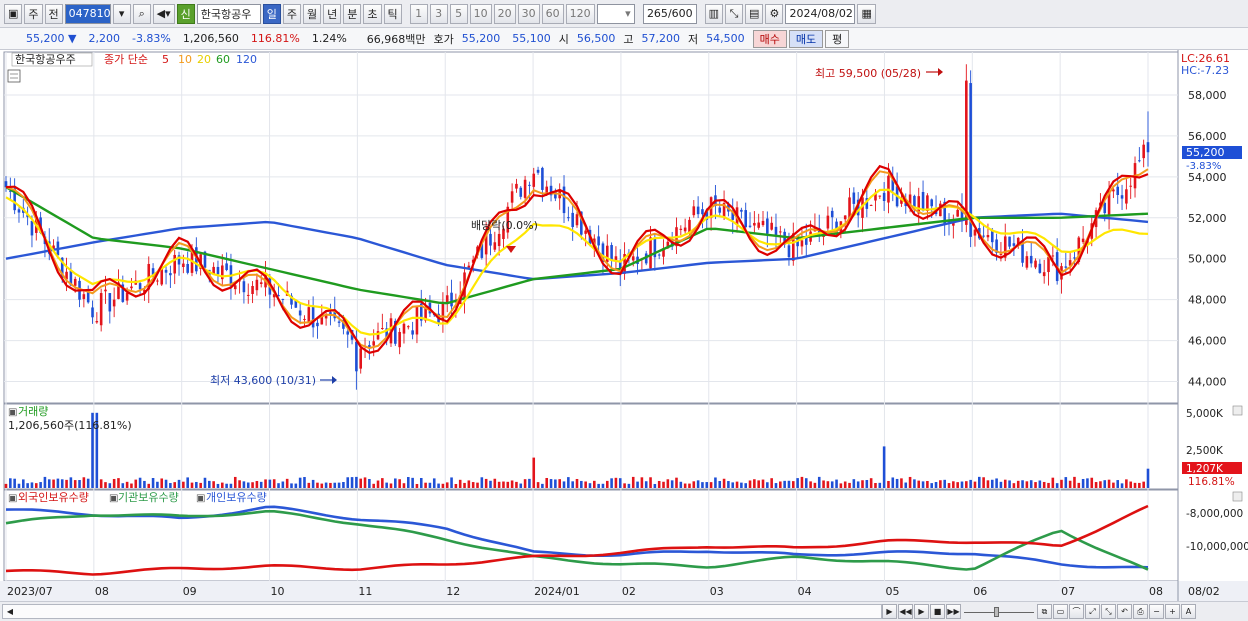 This screenshot has height=621, width=1248. What do you see at coordinates (1076, 611) in the screenshot?
I see `magnet-icon: ⌒` at bounding box center [1076, 611].